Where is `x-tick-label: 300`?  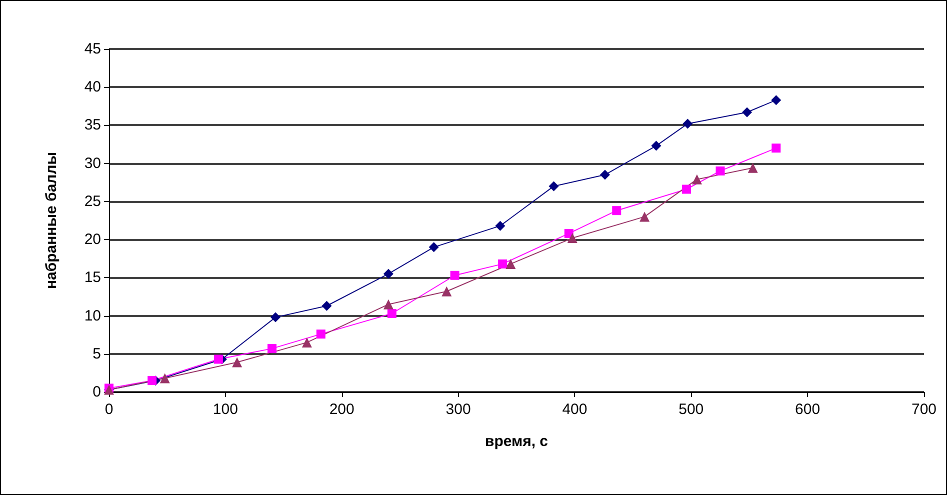
x-tick-label: 300 is located at coordinates (458, 409).